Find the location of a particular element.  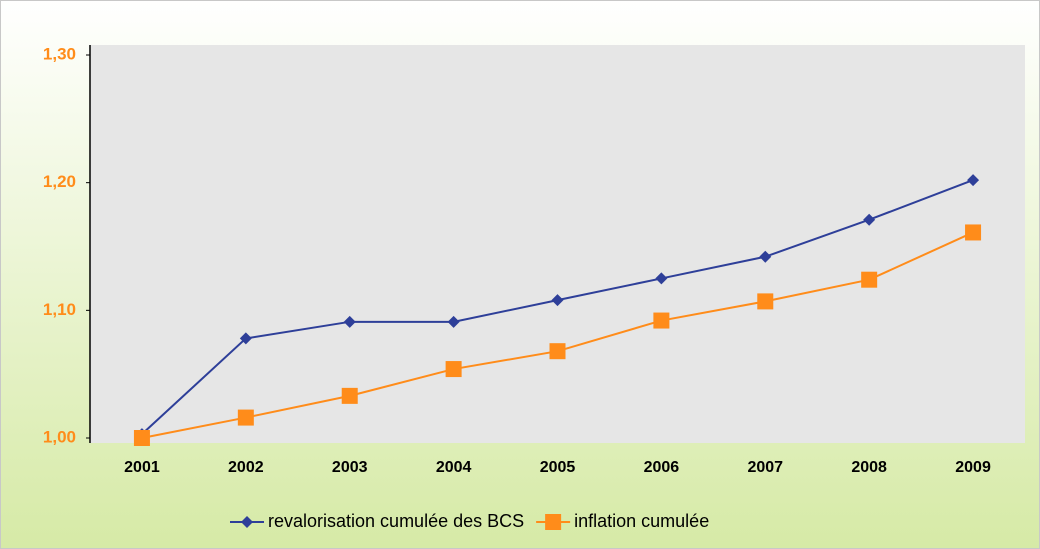

x-tick-label: 2002 is located at coordinates (246, 467).